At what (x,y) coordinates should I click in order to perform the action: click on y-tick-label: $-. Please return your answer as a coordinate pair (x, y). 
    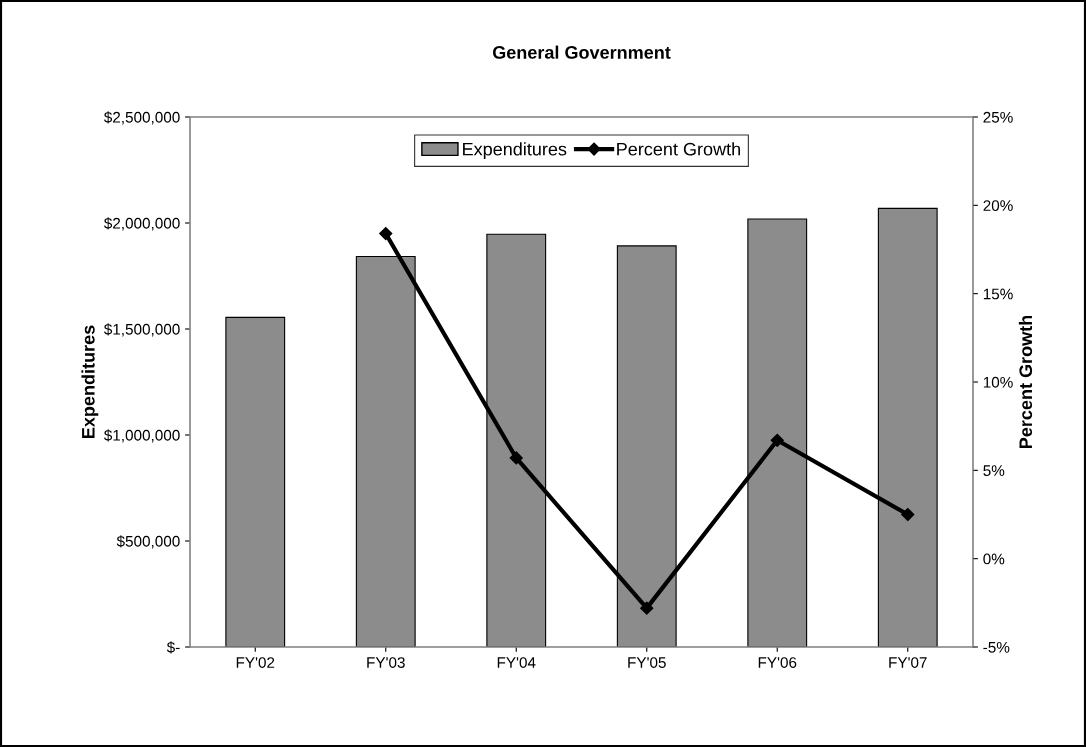
    Looking at the image, I should click on (173, 647).